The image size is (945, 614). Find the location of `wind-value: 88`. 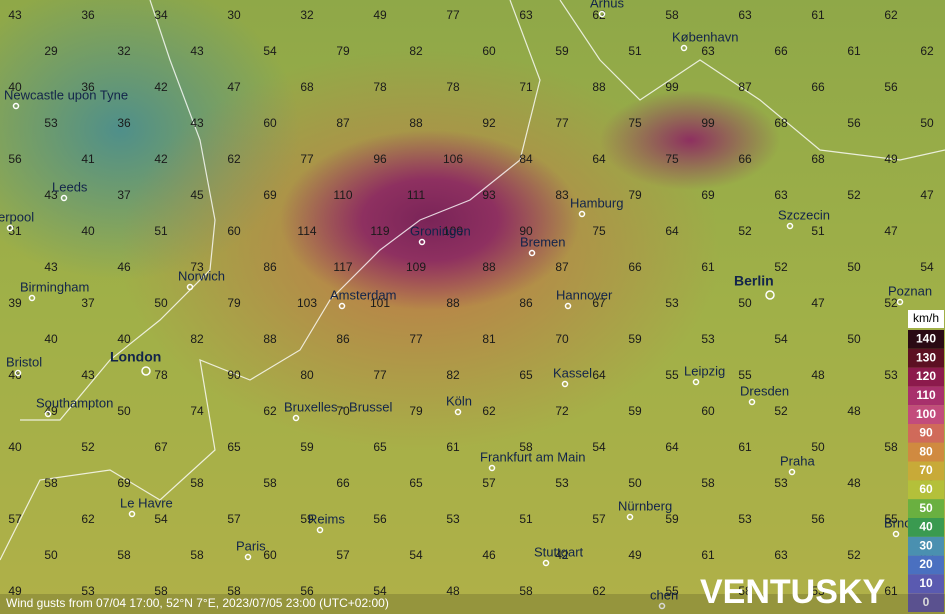

wind-value: 88 is located at coordinates (270, 339).